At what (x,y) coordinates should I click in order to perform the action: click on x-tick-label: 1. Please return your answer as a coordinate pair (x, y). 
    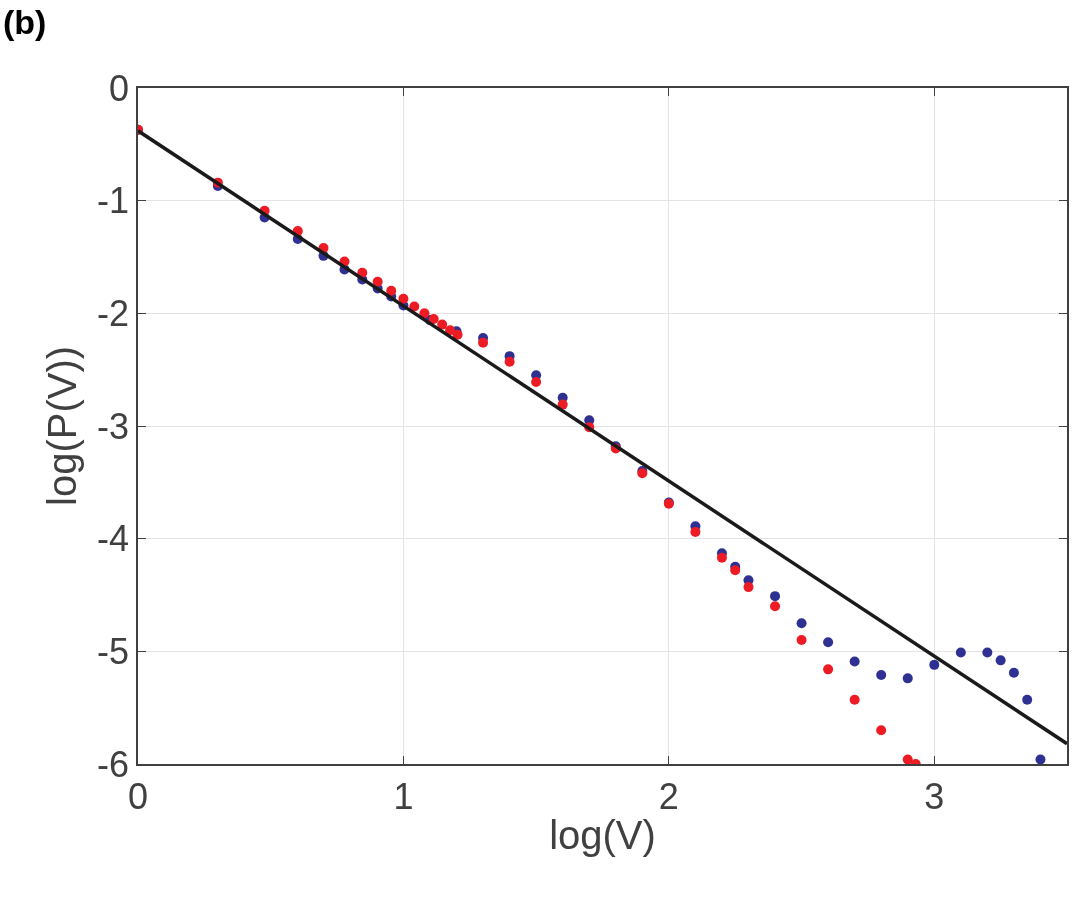
    Looking at the image, I should click on (403, 796).